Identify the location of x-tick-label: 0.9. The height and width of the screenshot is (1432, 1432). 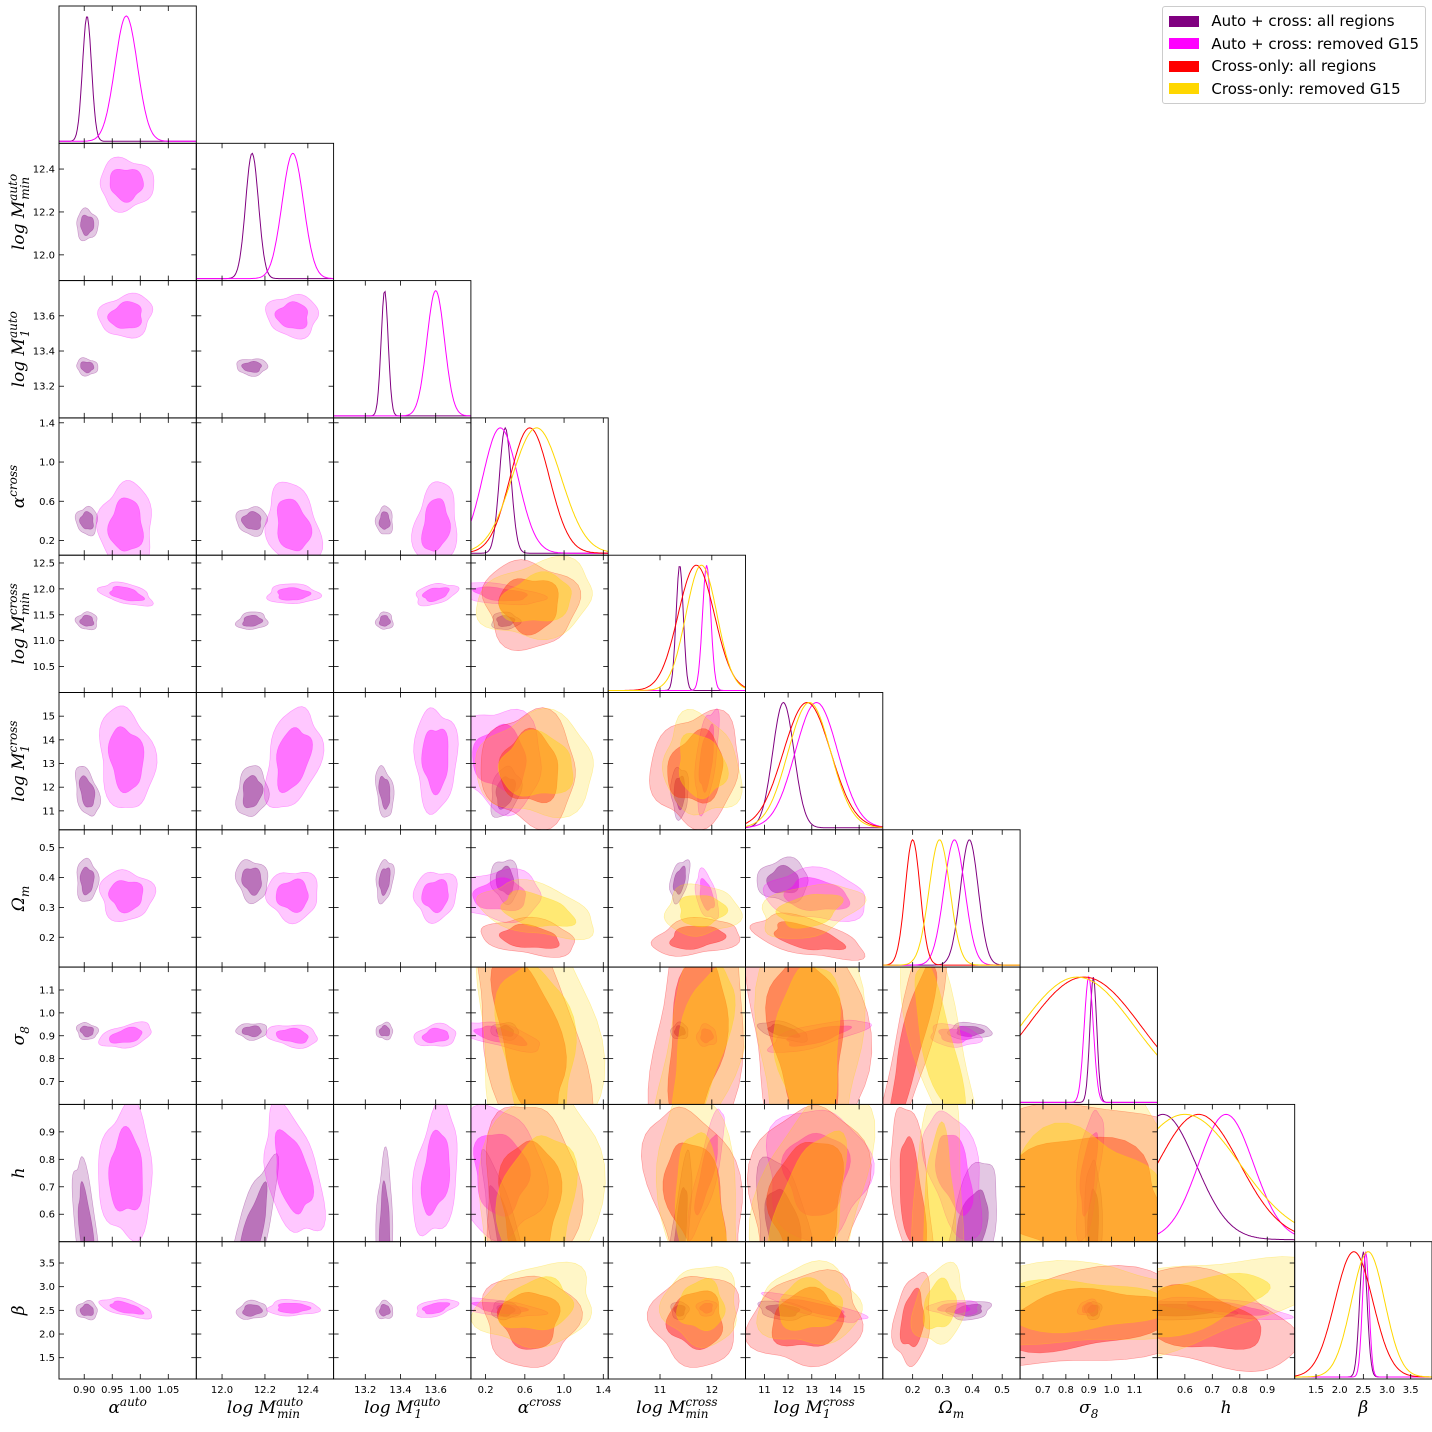
(1267, 1390).